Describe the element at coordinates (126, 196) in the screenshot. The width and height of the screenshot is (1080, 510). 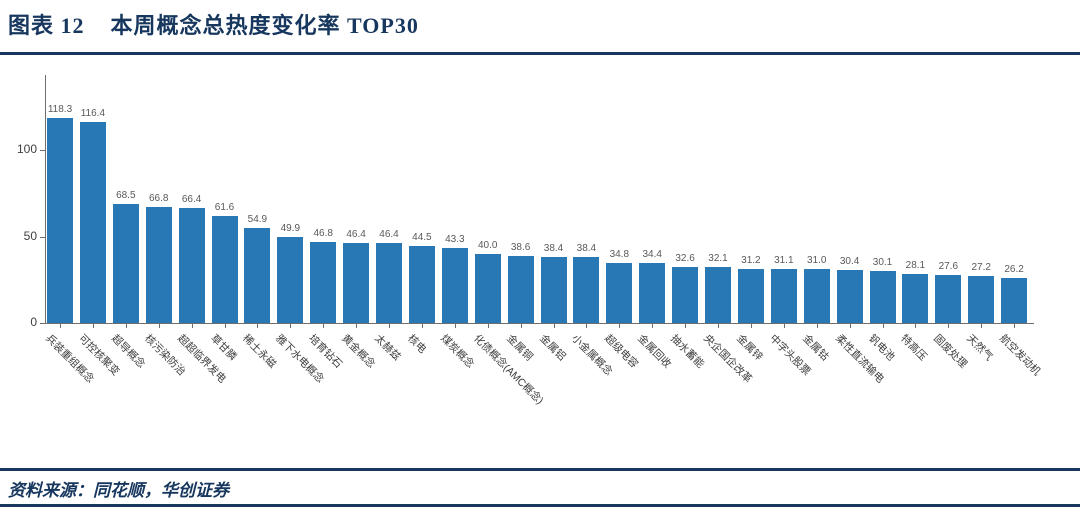
I see `bar-value-label: 68.5` at that location.